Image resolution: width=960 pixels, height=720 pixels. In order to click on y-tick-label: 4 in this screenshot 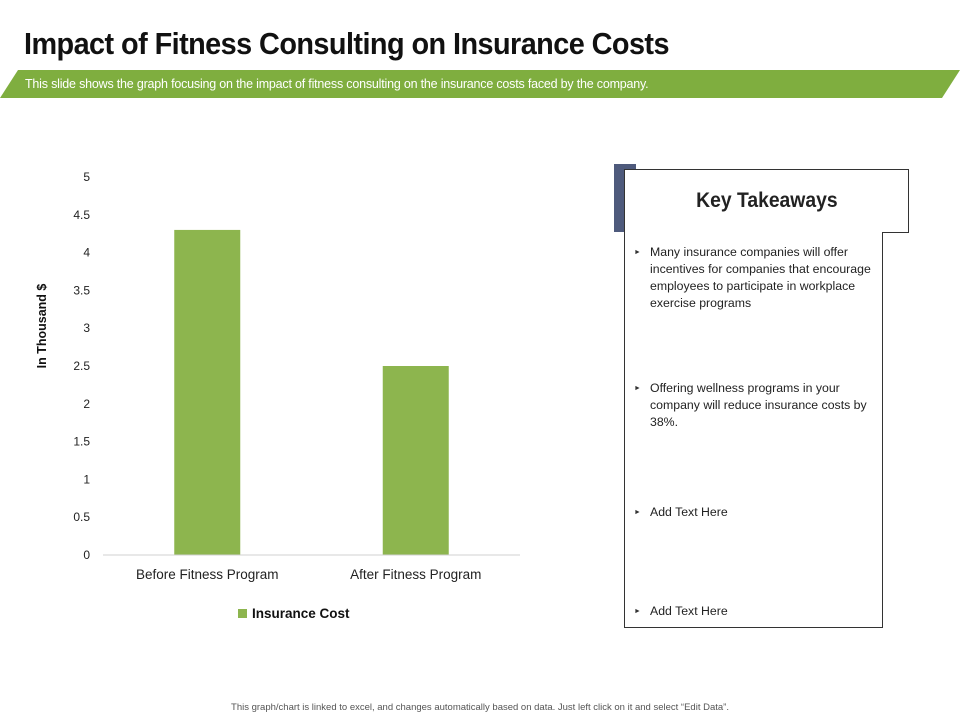, I will do `click(86, 253)`.